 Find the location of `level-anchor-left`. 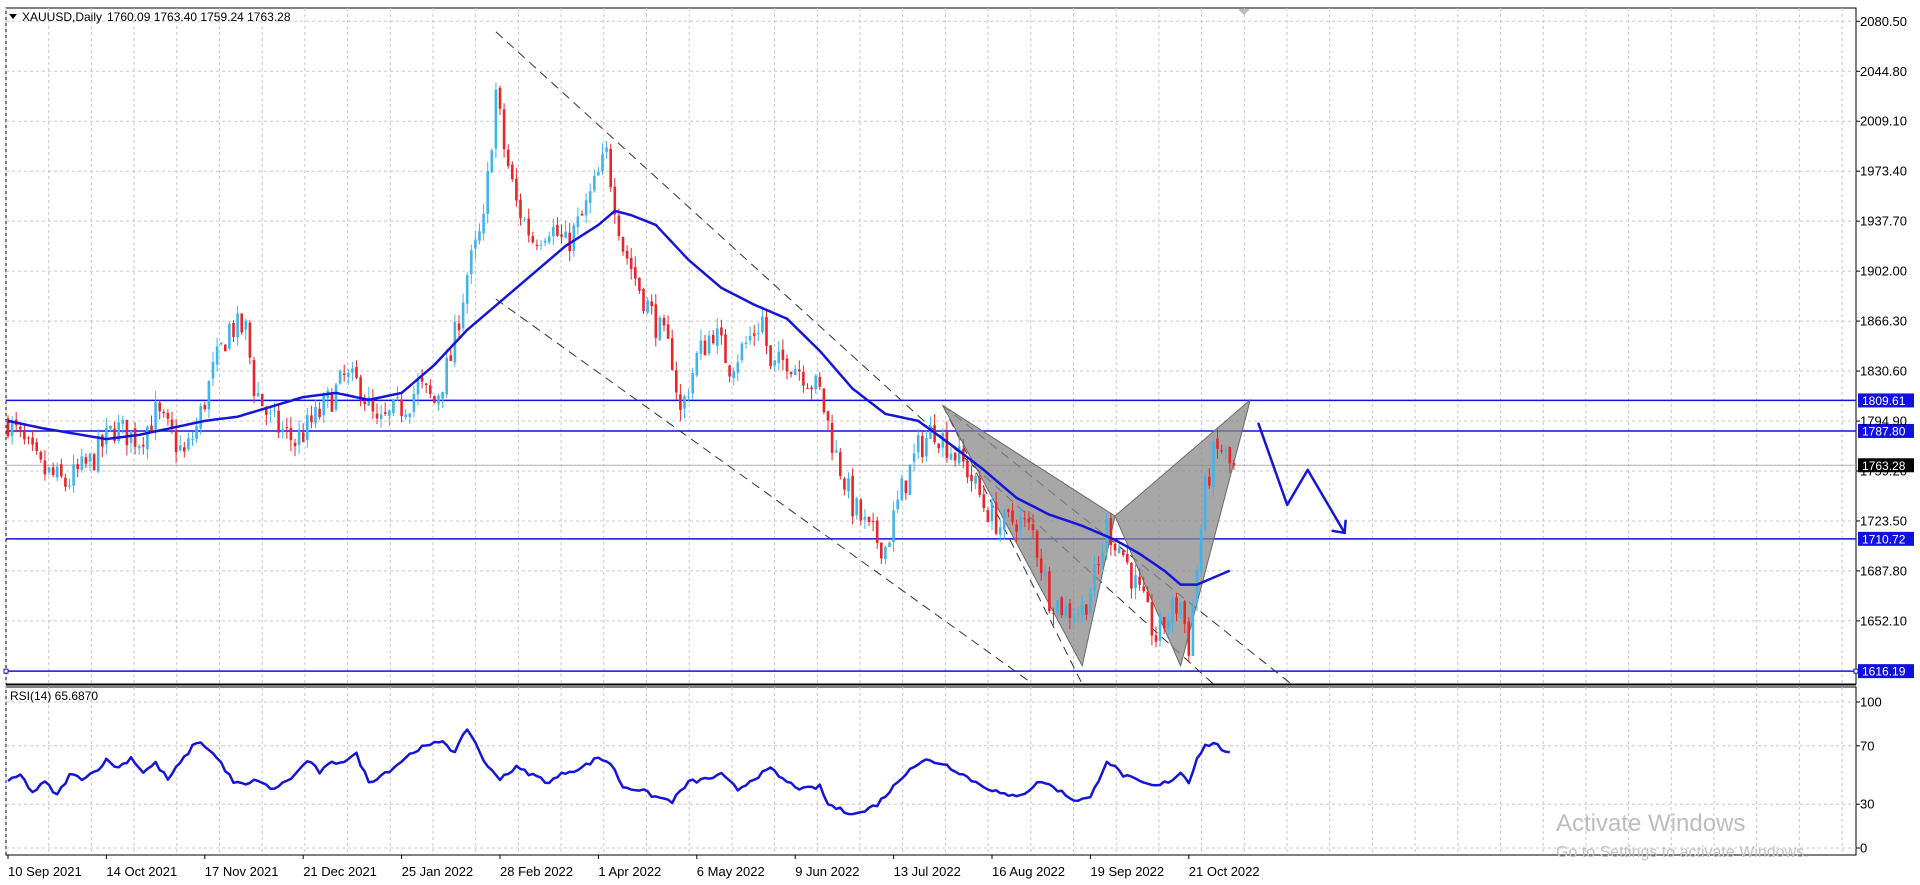

level-anchor-left is located at coordinates (6, 671).